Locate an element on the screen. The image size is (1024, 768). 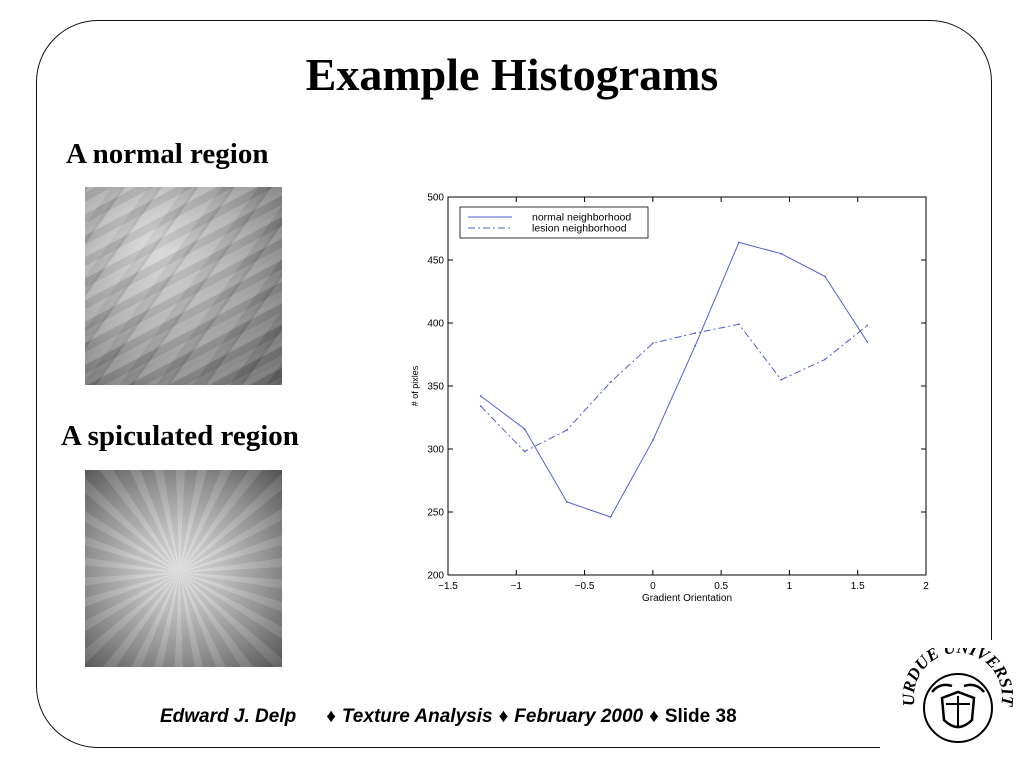
y-tick-label: 500 is located at coordinates (435, 198).